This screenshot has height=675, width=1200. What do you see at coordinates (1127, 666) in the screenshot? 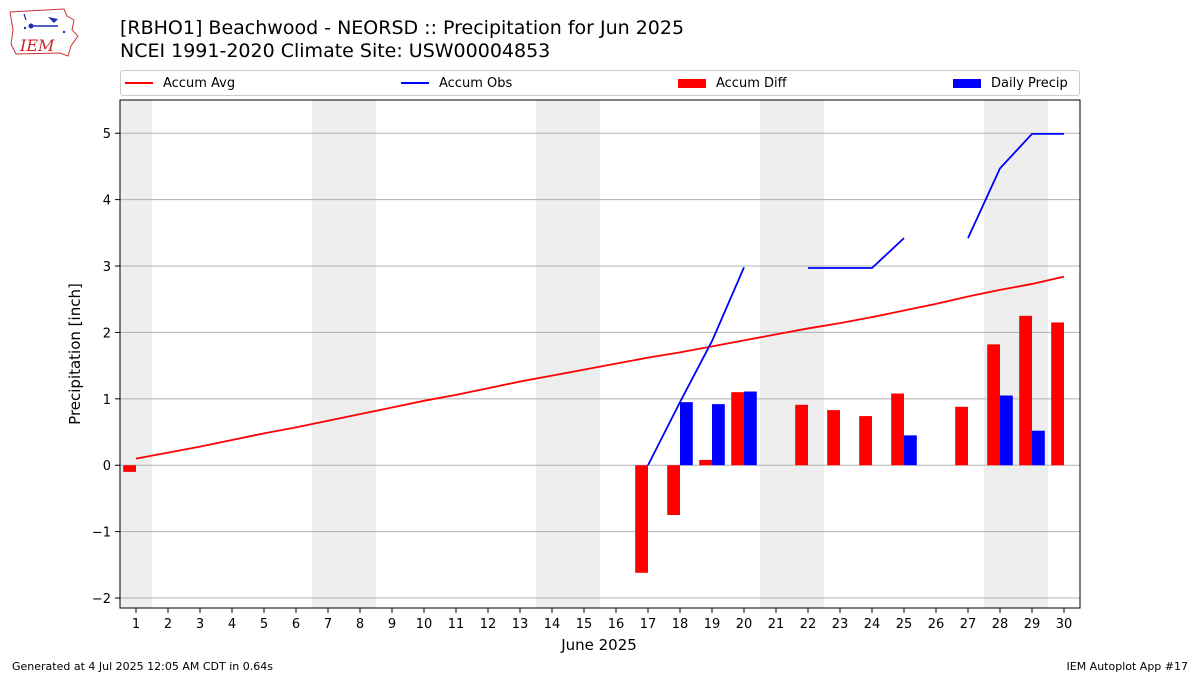
I see `footer-app-id: IEM Autoplot App #17` at bounding box center [1127, 666].